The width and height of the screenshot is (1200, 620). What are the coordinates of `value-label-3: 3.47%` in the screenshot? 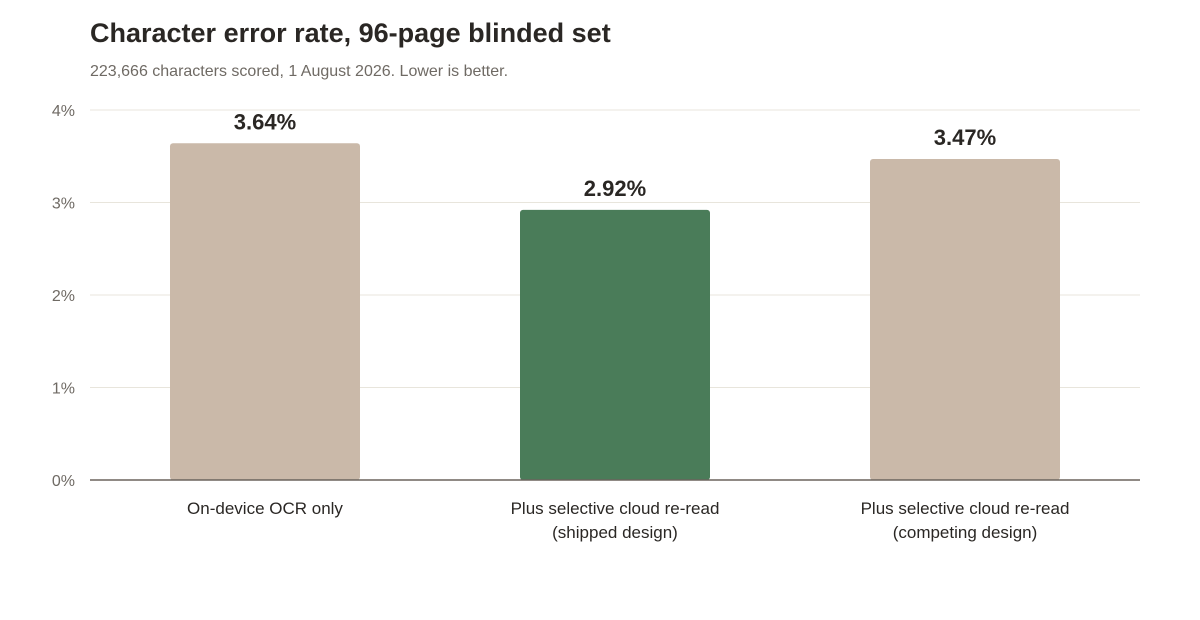 It's located at (965, 137).